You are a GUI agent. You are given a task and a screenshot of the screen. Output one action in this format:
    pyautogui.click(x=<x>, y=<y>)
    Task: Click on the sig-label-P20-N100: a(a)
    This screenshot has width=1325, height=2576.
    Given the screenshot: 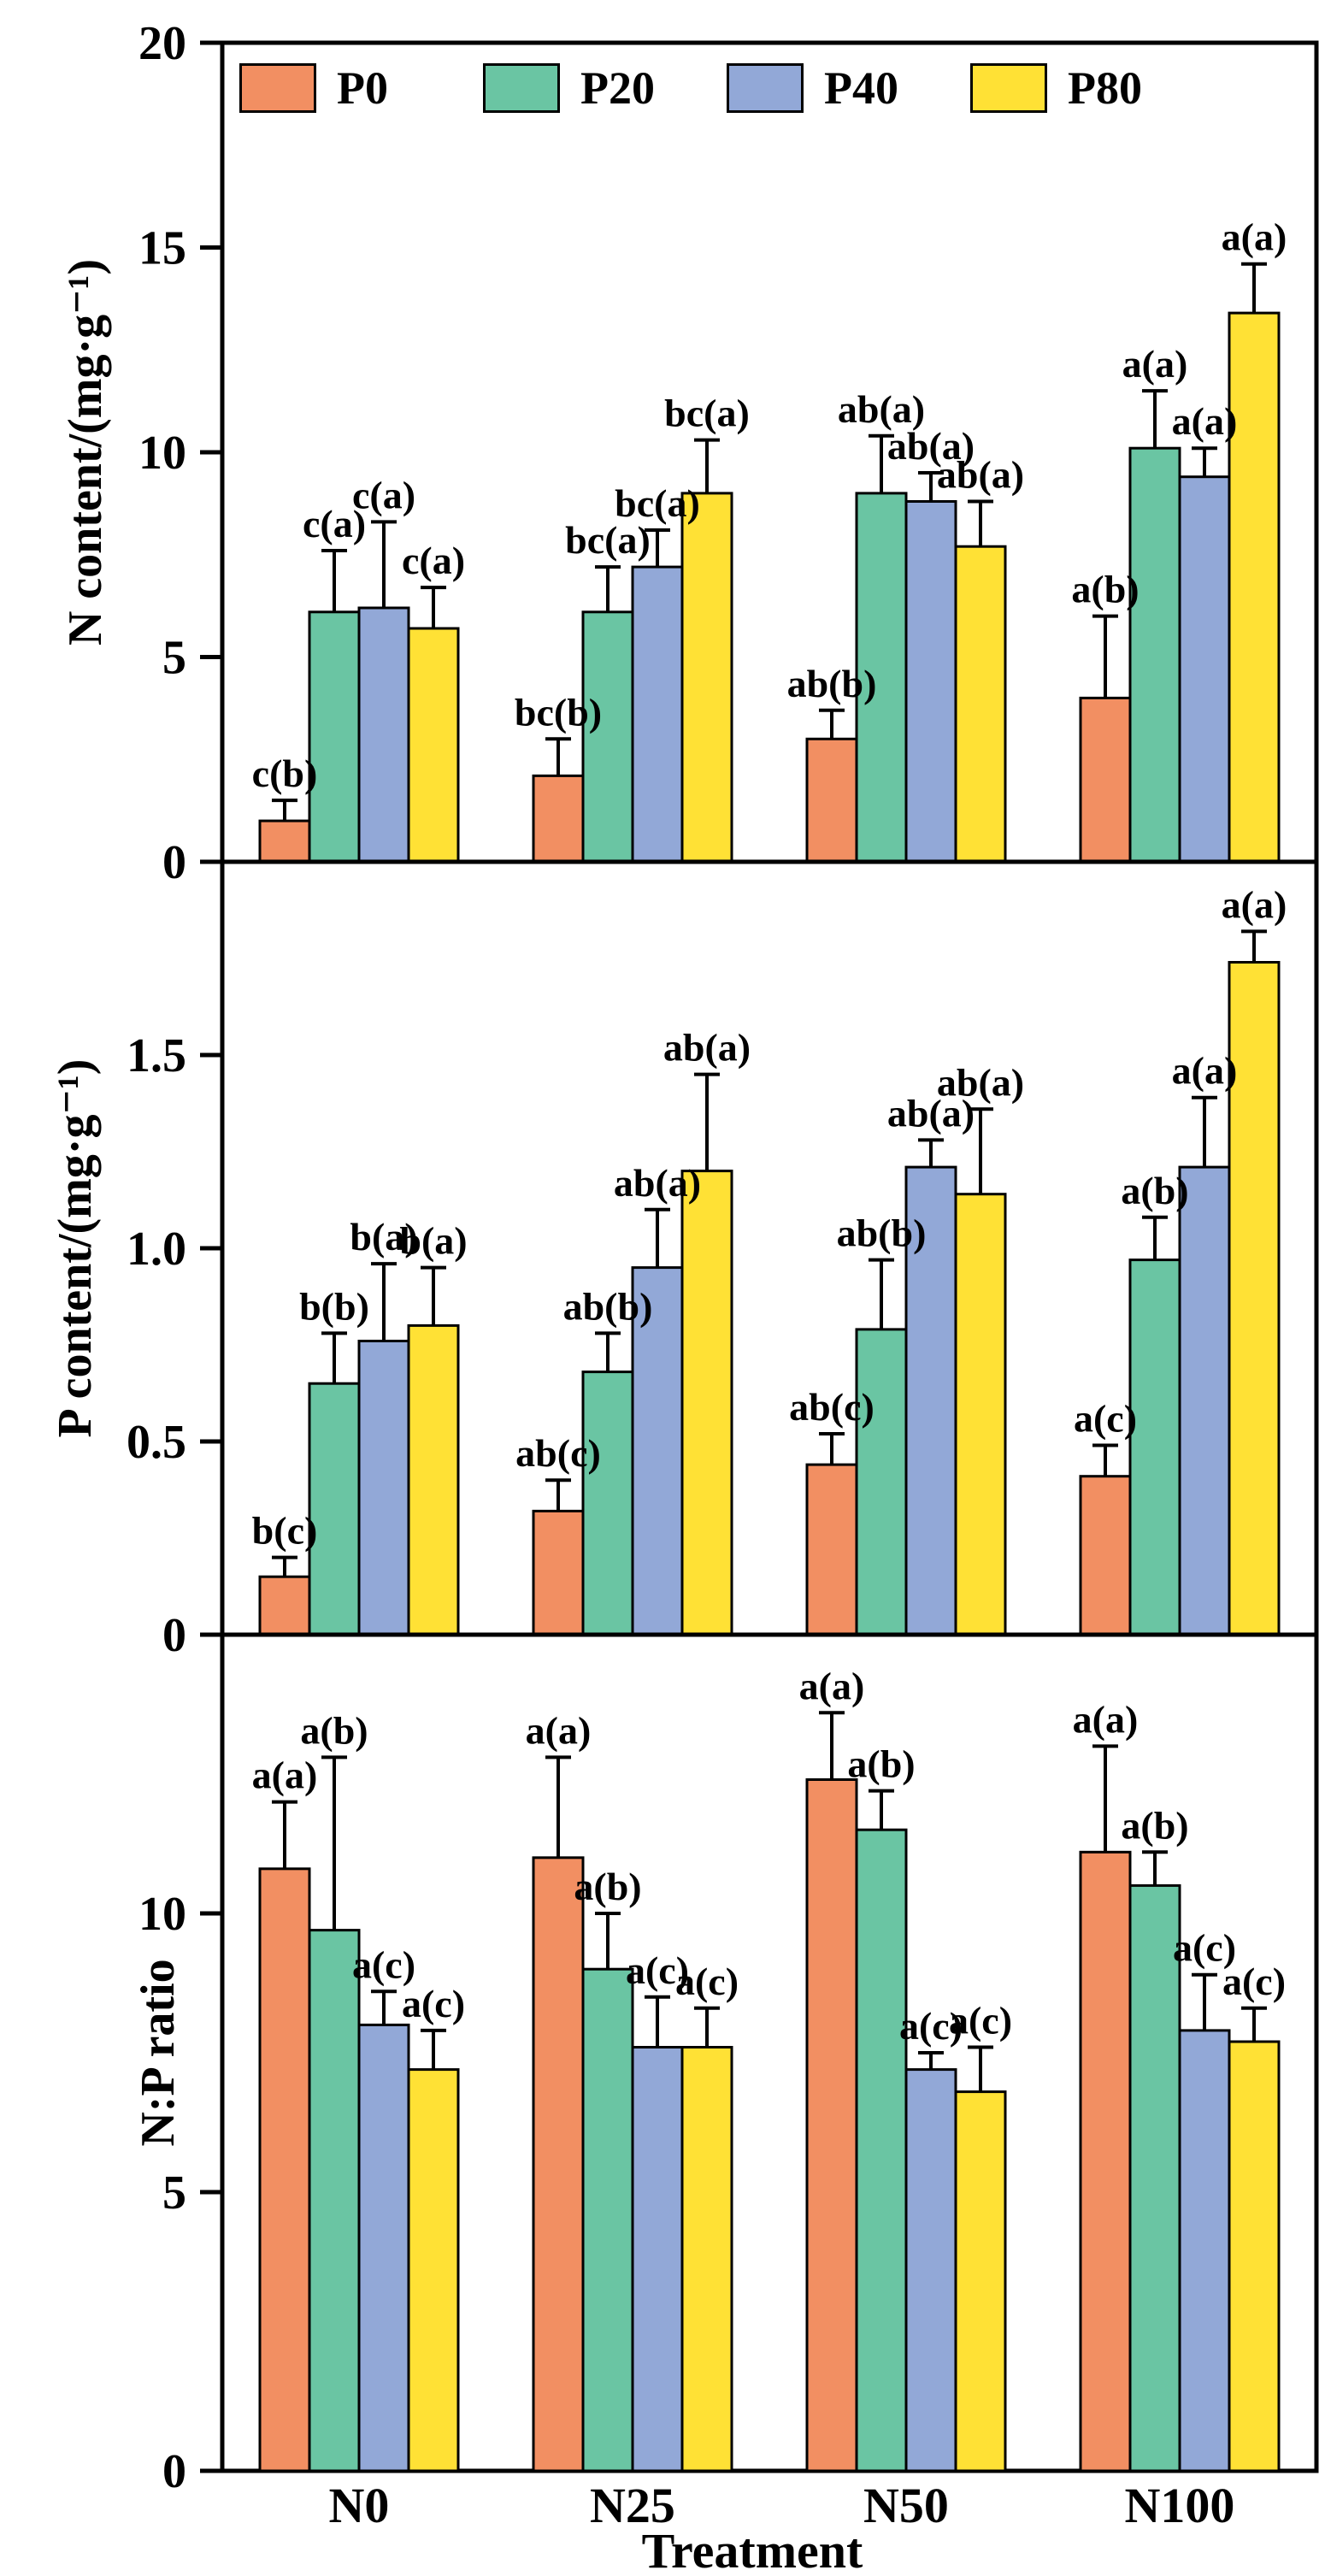 What is the action you would take?
    pyautogui.click(x=1155, y=364)
    